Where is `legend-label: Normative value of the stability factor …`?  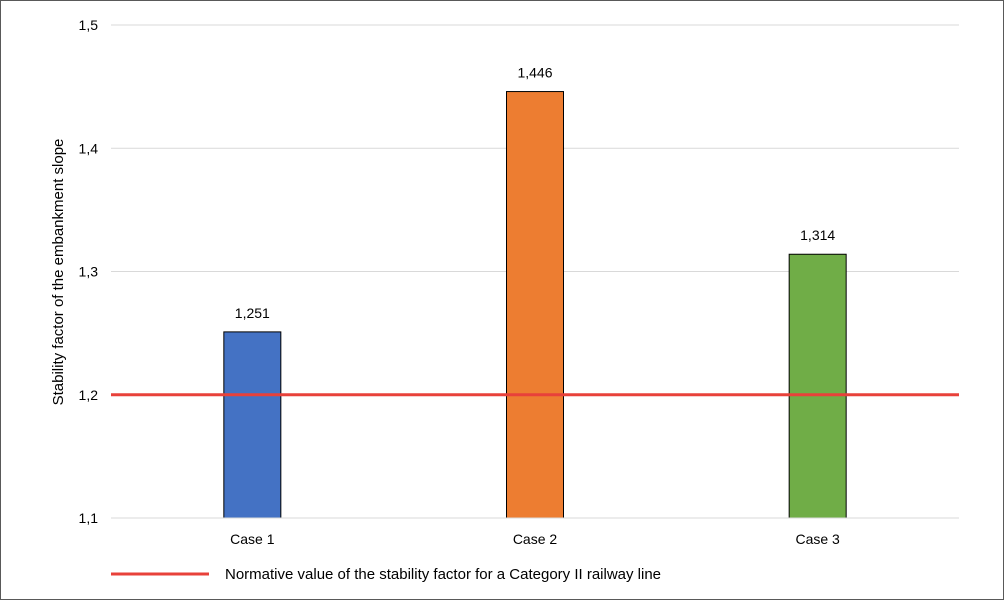
legend-label: Normative value of the stability factor … is located at coordinates (443, 574).